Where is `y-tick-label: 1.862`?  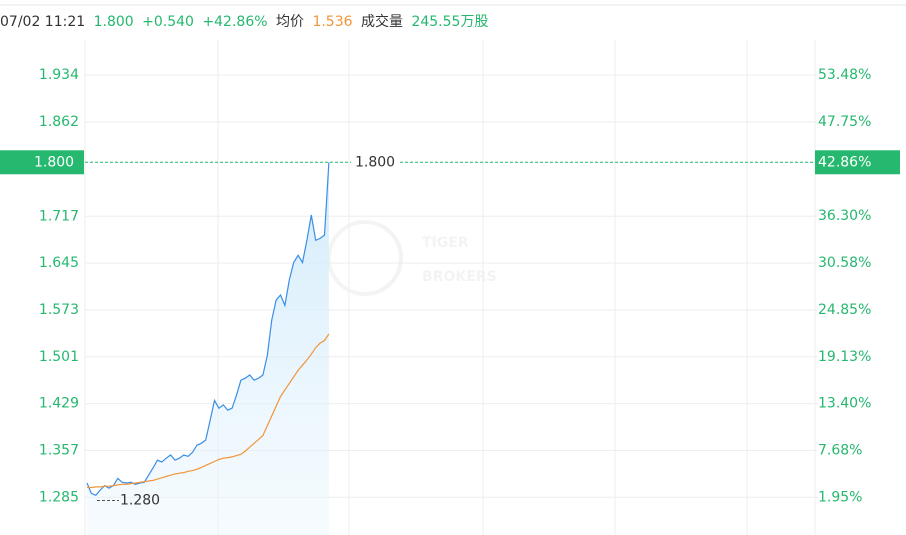 y-tick-label: 1.862 is located at coordinates (59, 122).